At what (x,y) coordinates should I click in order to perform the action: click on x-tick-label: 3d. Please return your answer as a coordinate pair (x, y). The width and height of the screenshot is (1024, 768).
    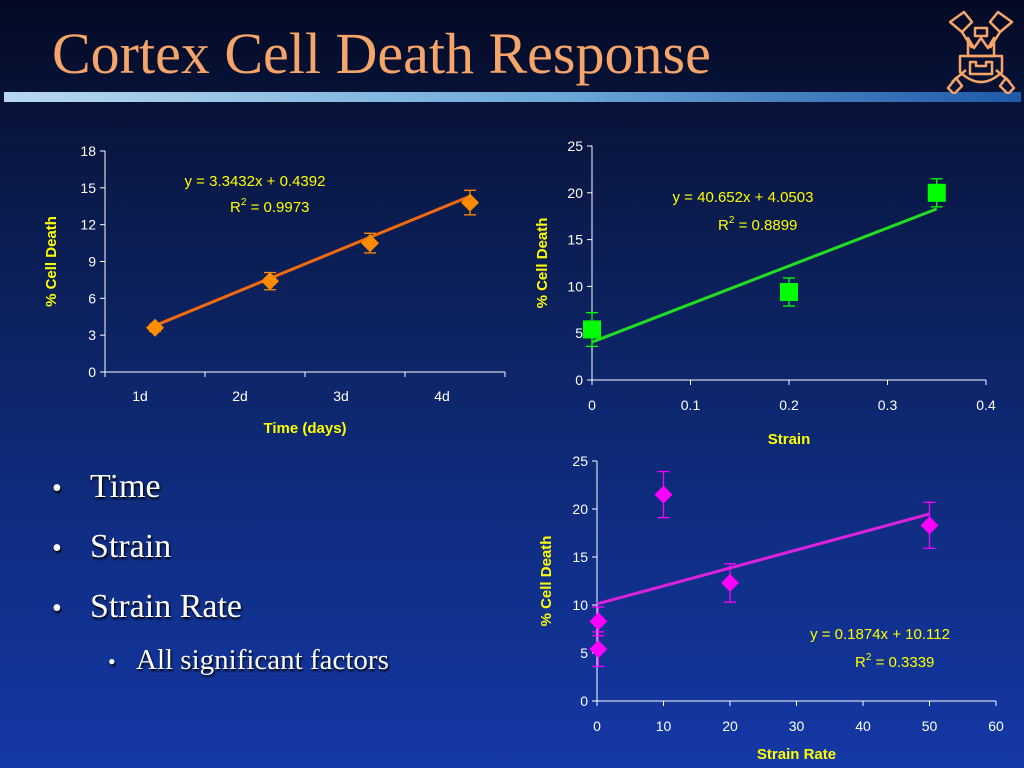
    Looking at the image, I should click on (341, 396).